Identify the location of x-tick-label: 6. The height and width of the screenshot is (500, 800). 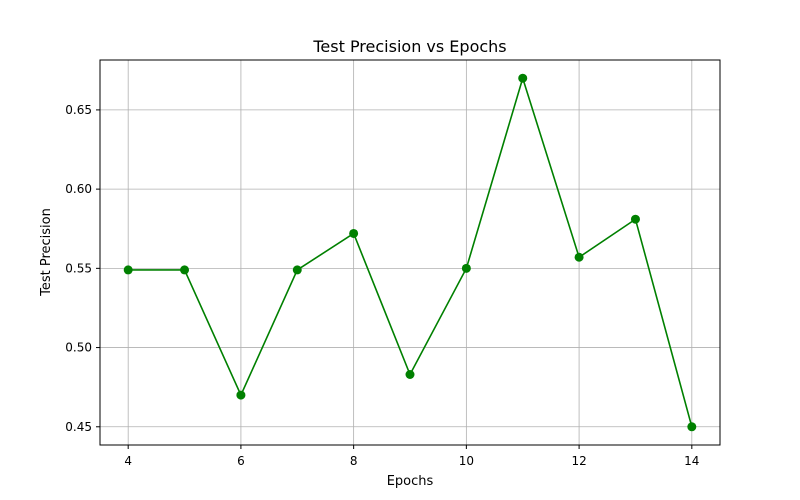
(241, 461).